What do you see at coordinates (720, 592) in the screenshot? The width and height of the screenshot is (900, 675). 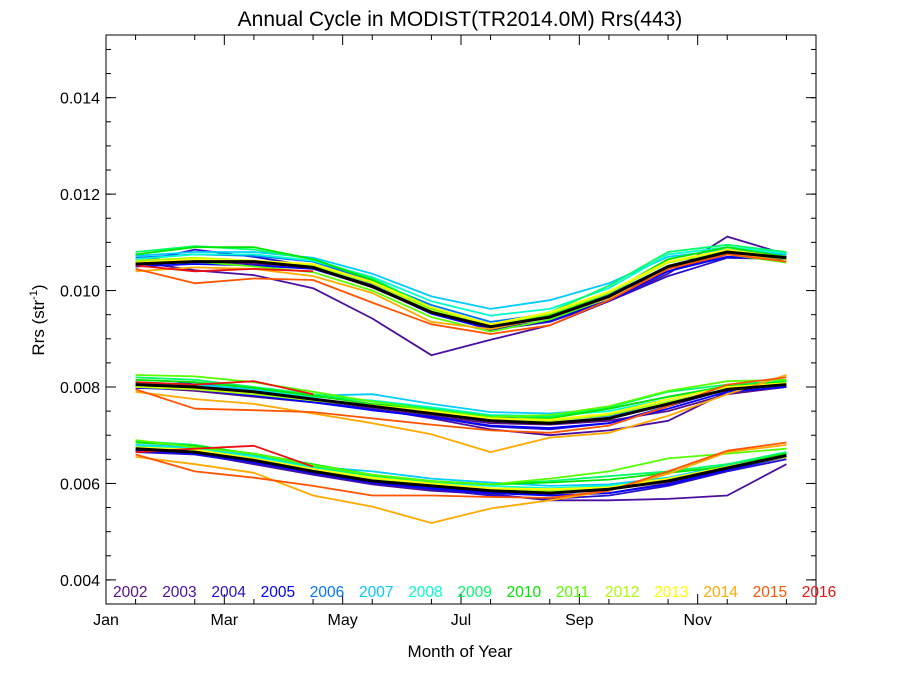 I see `legend-item-2014: 2014` at bounding box center [720, 592].